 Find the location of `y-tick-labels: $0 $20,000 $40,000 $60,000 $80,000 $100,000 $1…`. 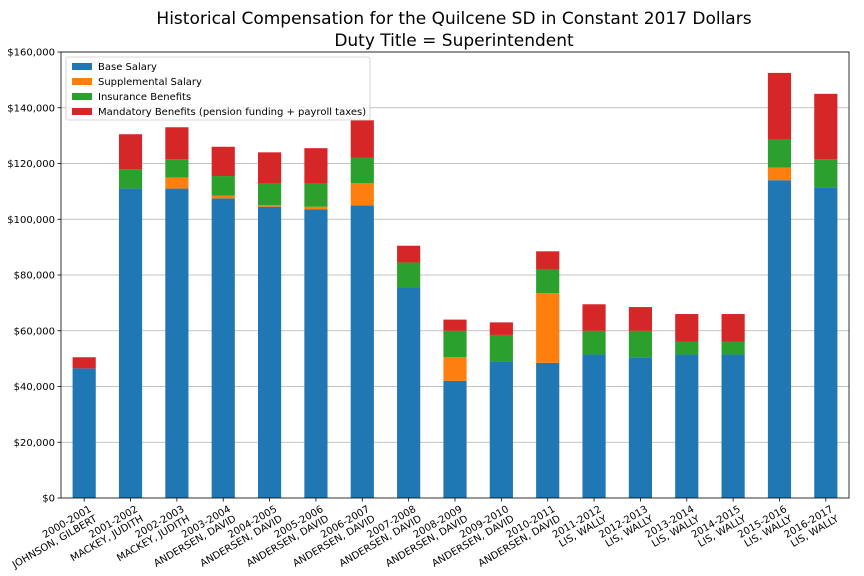

y-tick-labels: $0 $20,000 $40,000 $60,000 $80,000 $100,000 $1… is located at coordinates (31, 276).